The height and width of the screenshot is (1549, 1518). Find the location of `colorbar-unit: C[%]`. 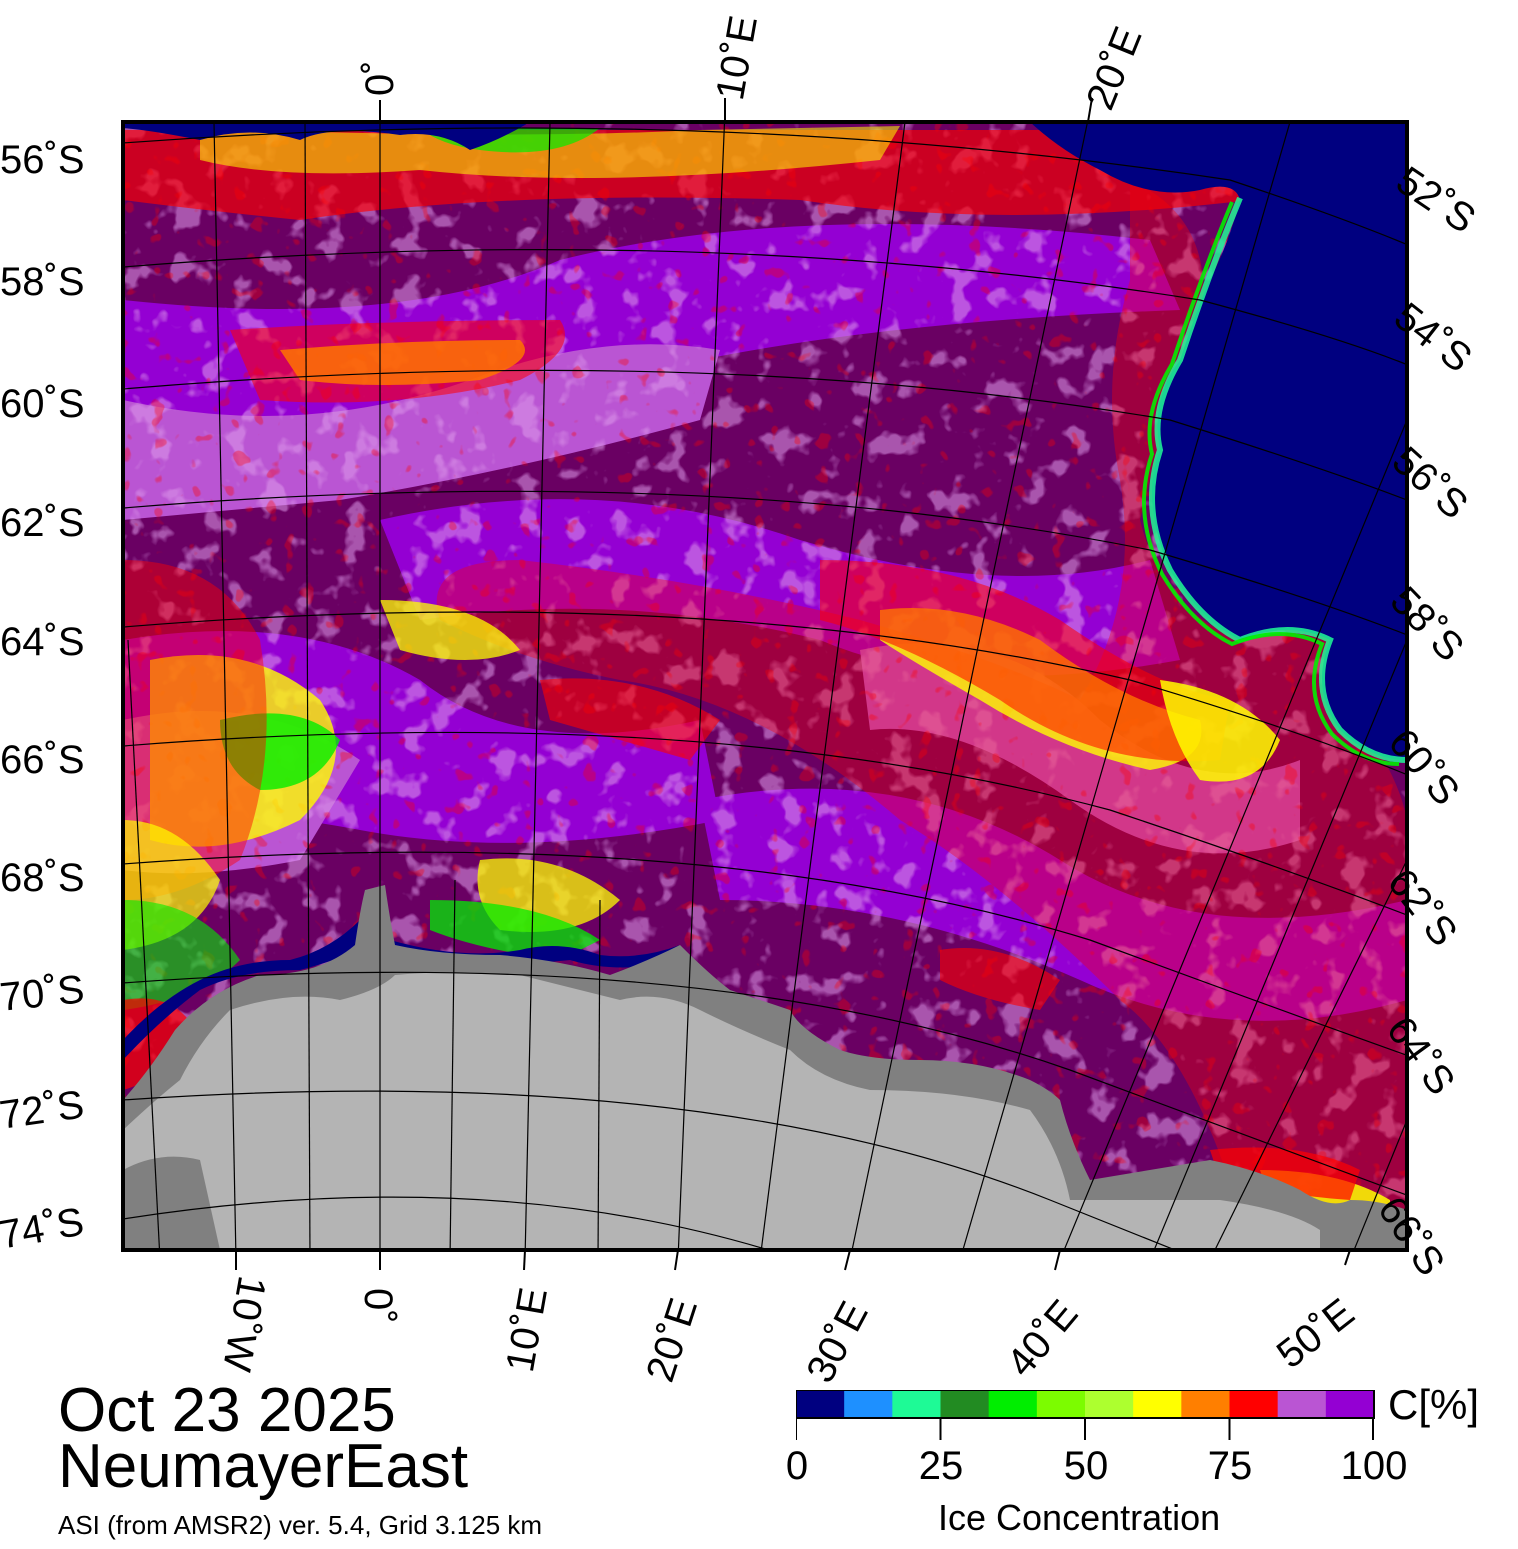

colorbar-unit: C[%] is located at coordinates (1434, 1404).